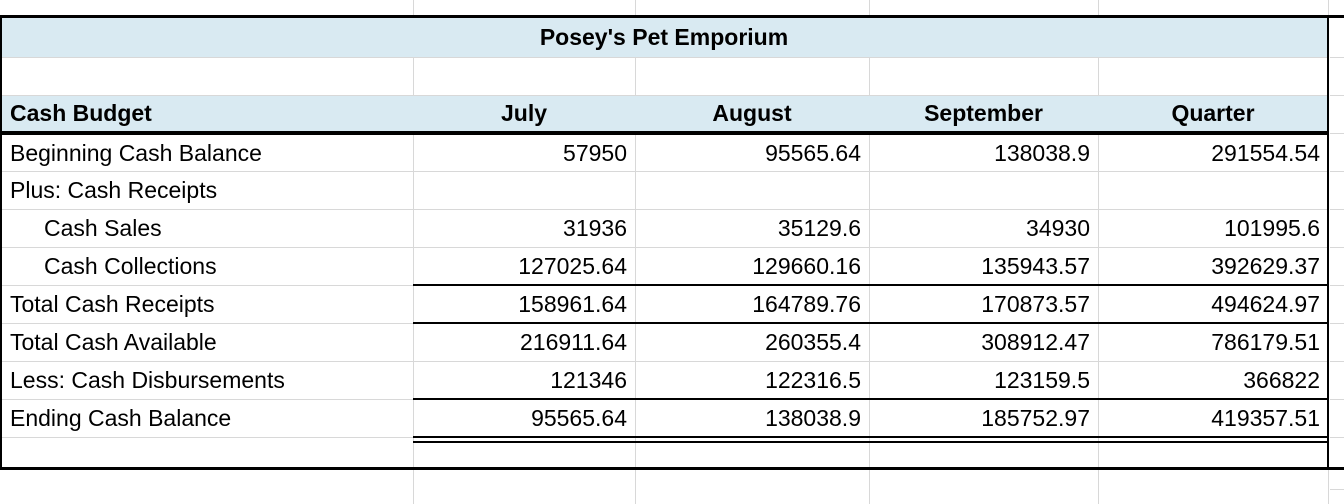 This screenshot has width=1344, height=504. I want to click on table-right-border, so click(1328, 242).